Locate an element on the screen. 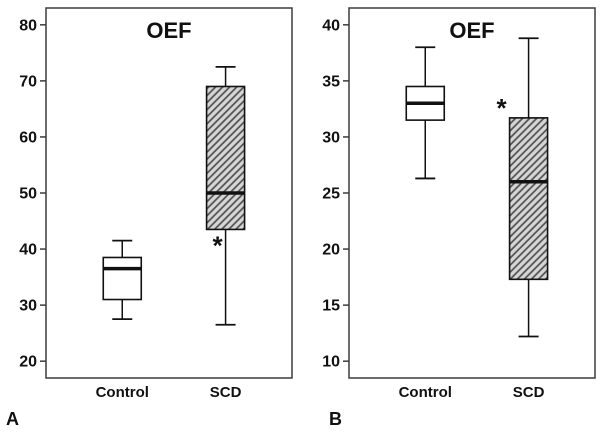 The image size is (606, 440). y-tick-label: 35 is located at coordinates (331, 81).